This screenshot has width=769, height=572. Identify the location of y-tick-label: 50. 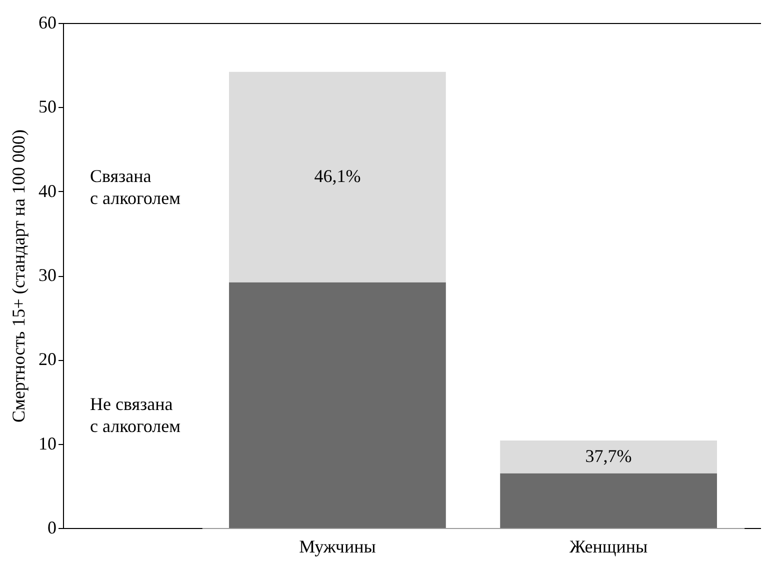
(47, 106).